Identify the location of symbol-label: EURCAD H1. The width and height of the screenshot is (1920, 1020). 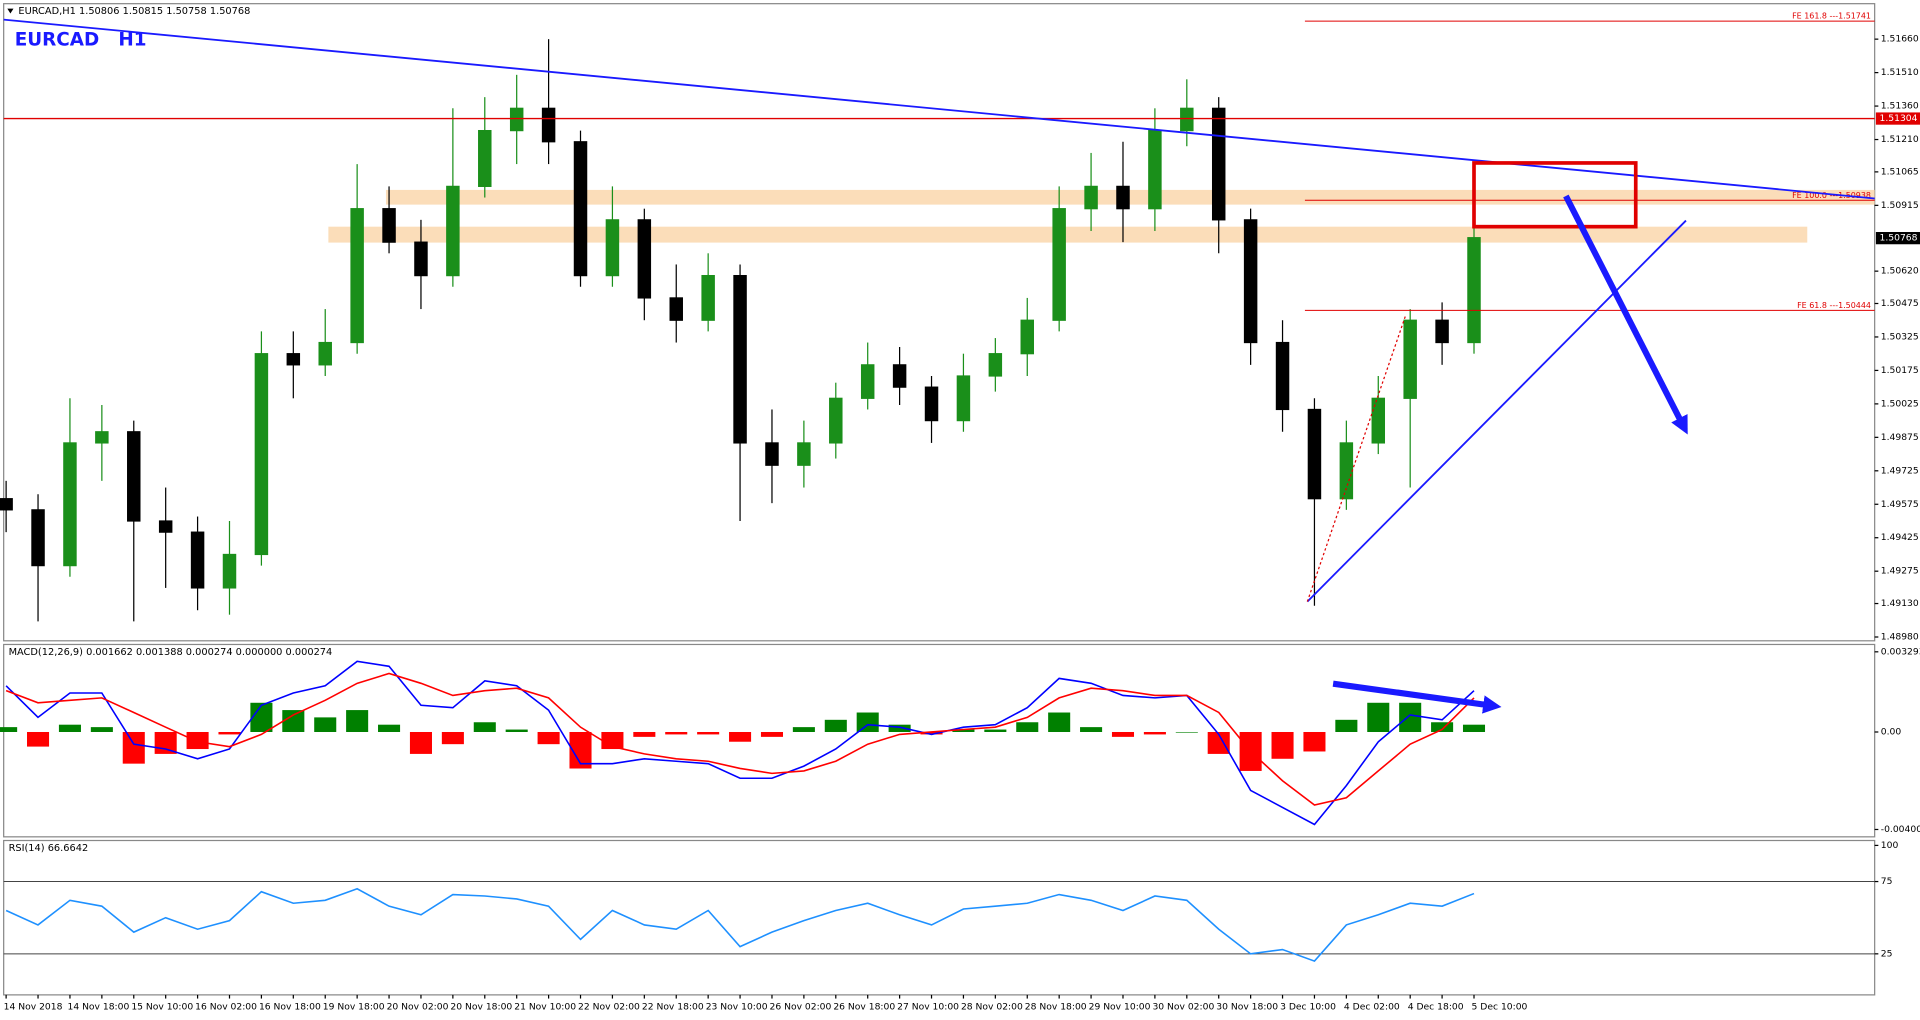
(81, 39).